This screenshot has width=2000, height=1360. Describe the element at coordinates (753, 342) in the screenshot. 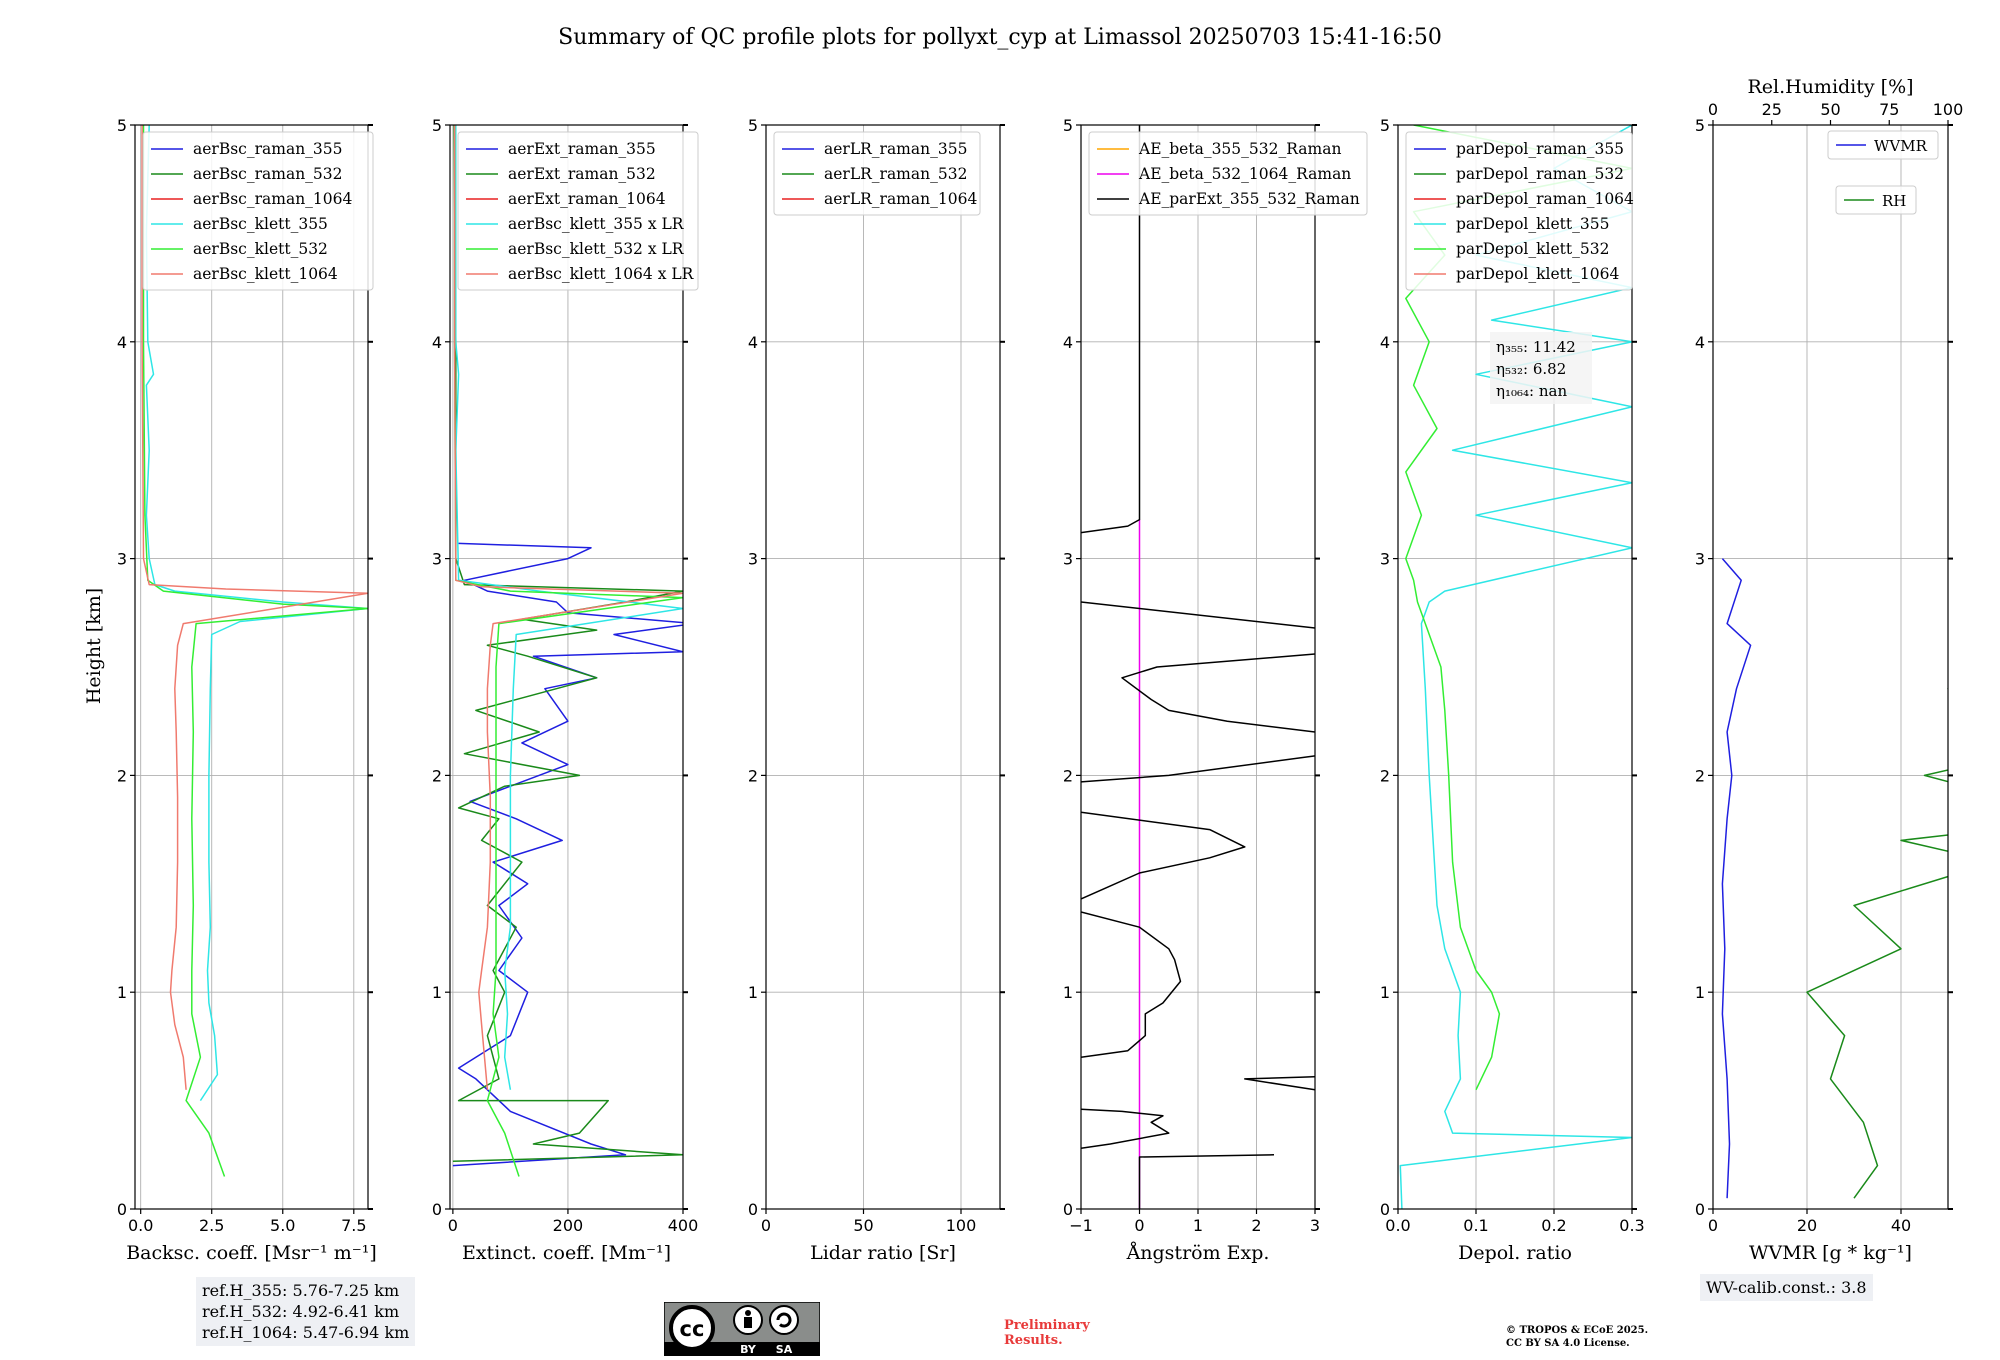

I see `ytick-label-lidar_ratio-4: 4` at that location.